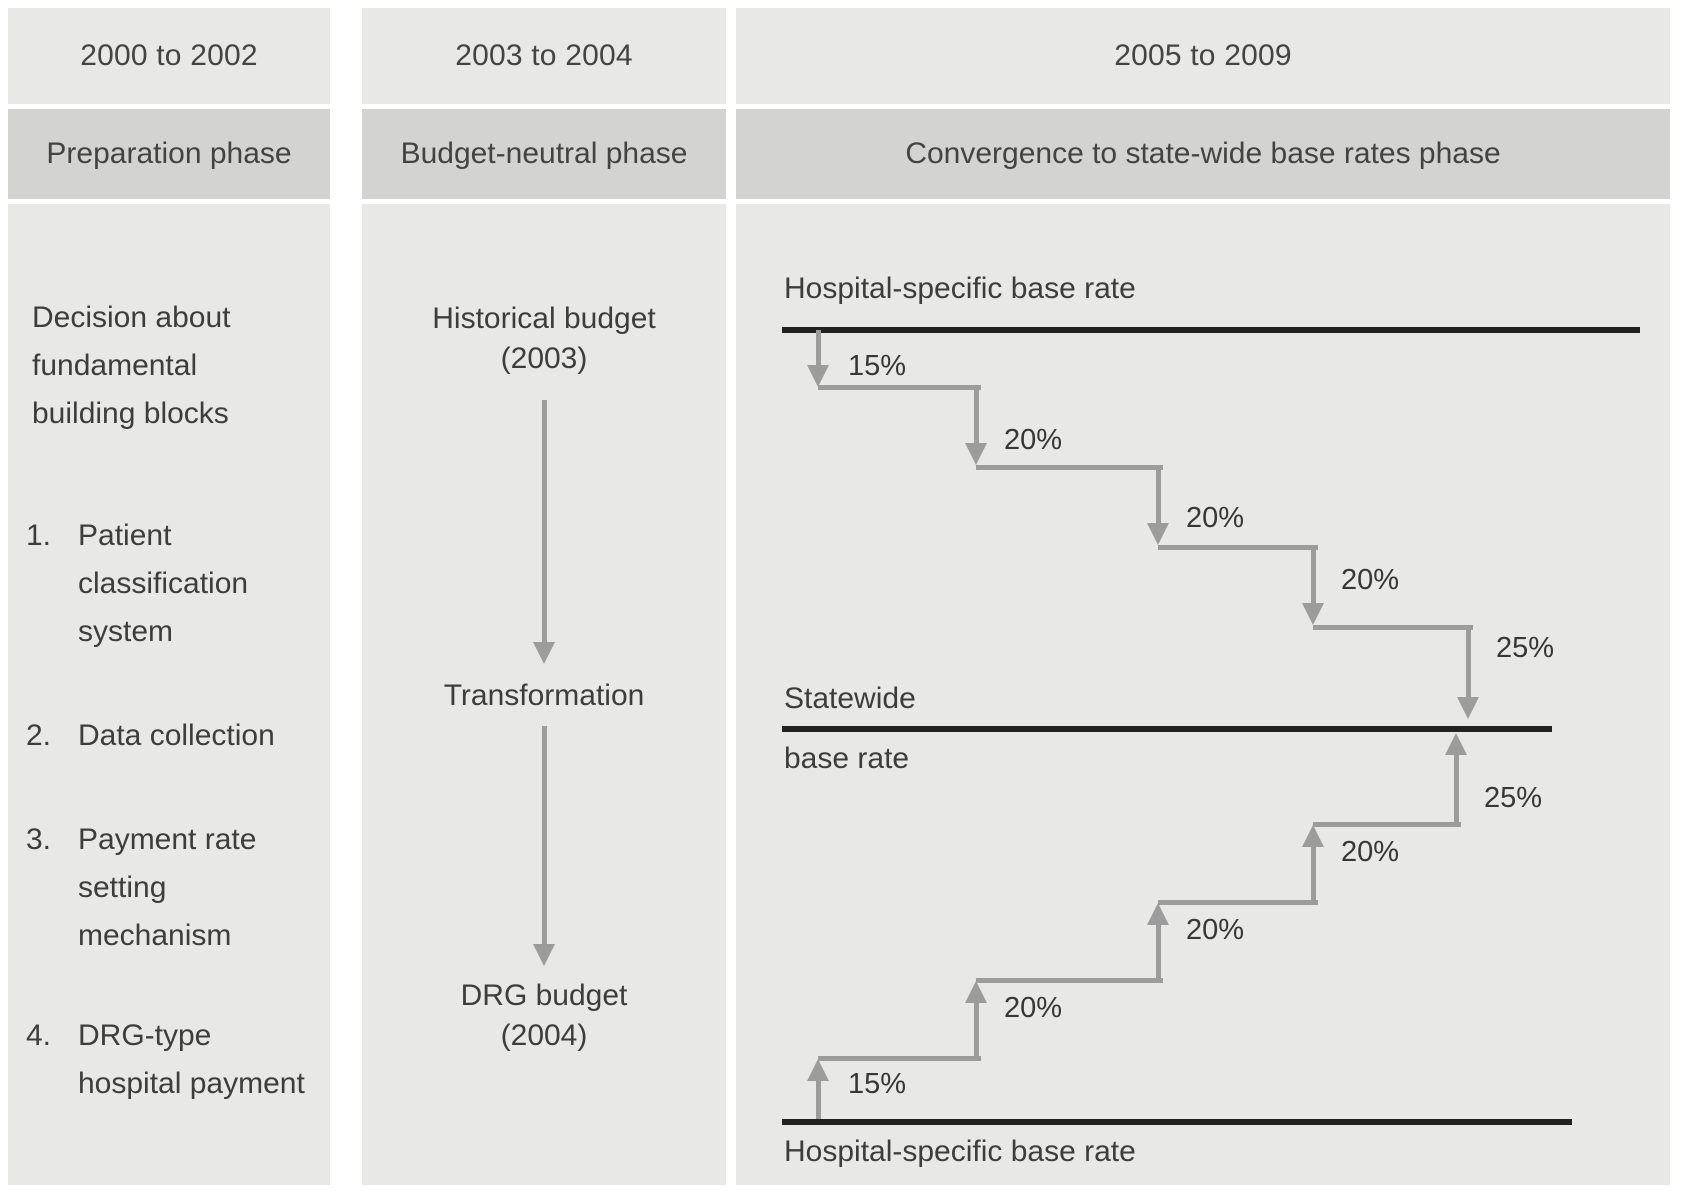  Describe the element at coordinates (544, 1035) in the screenshot. I see `flow-step-subtitle: (2004)` at that location.